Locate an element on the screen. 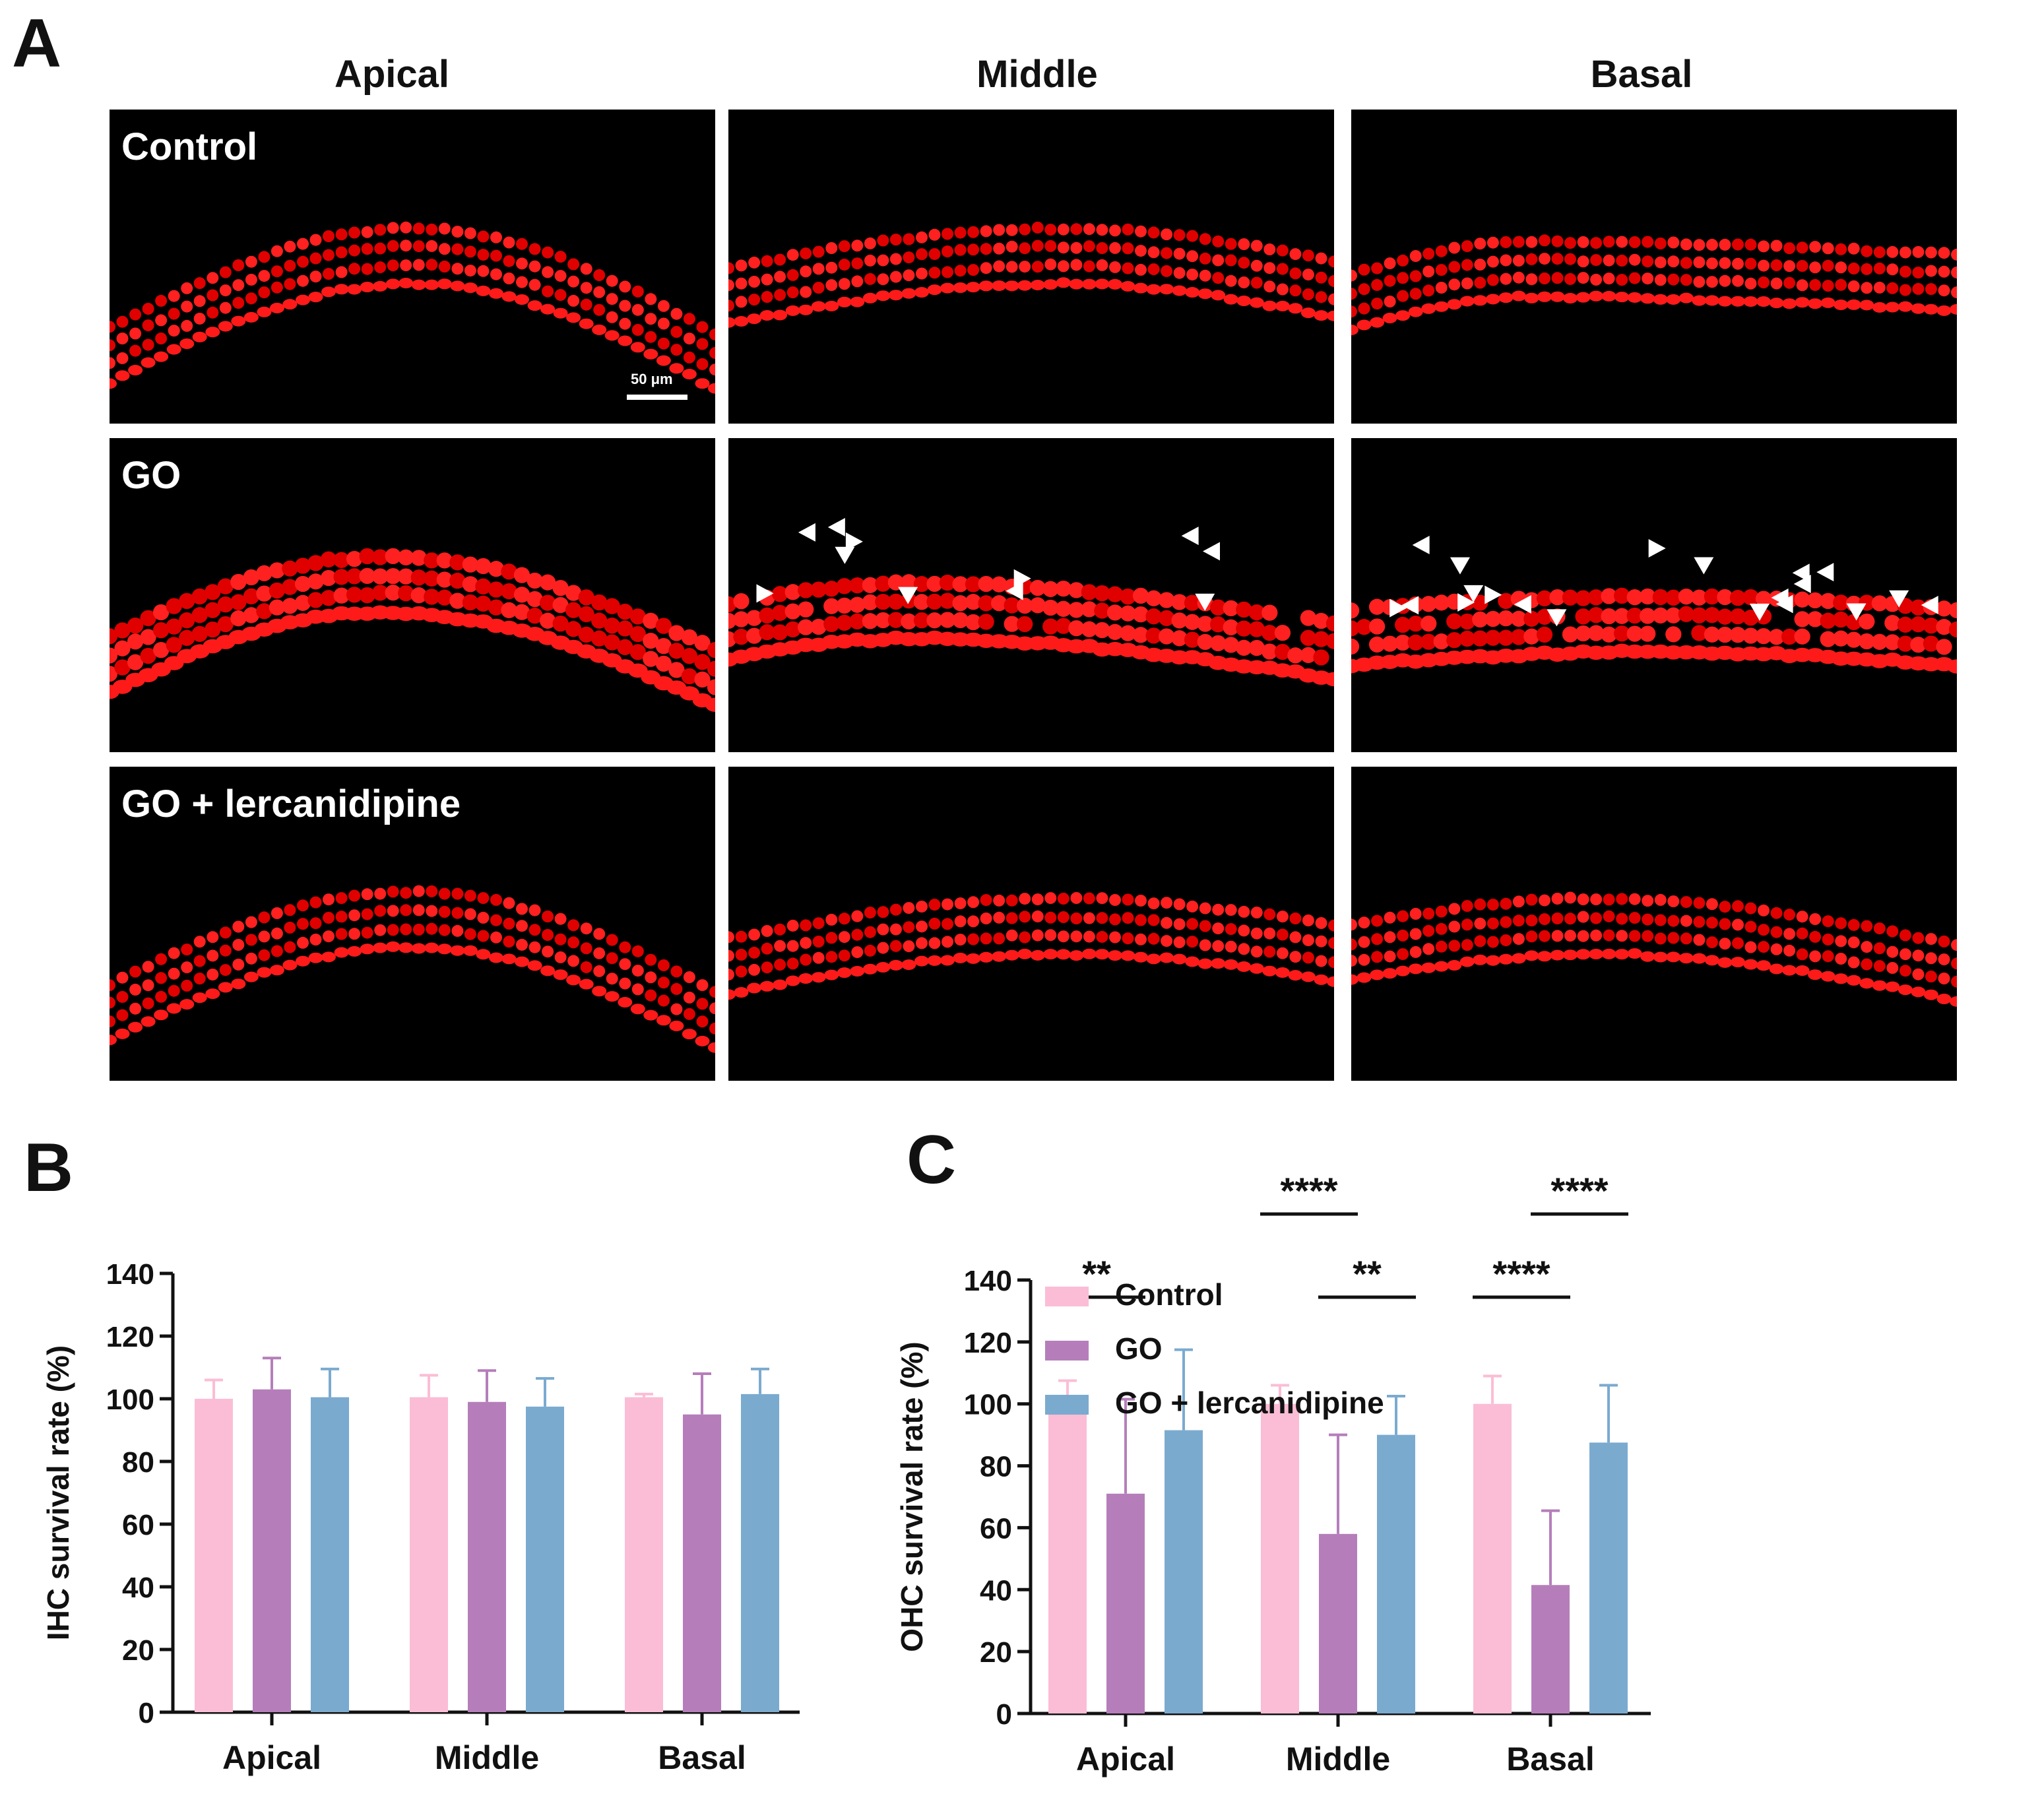 The image size is (2044, 1794). missing-cell-arrowhead is located at coordinates (1212, 551).